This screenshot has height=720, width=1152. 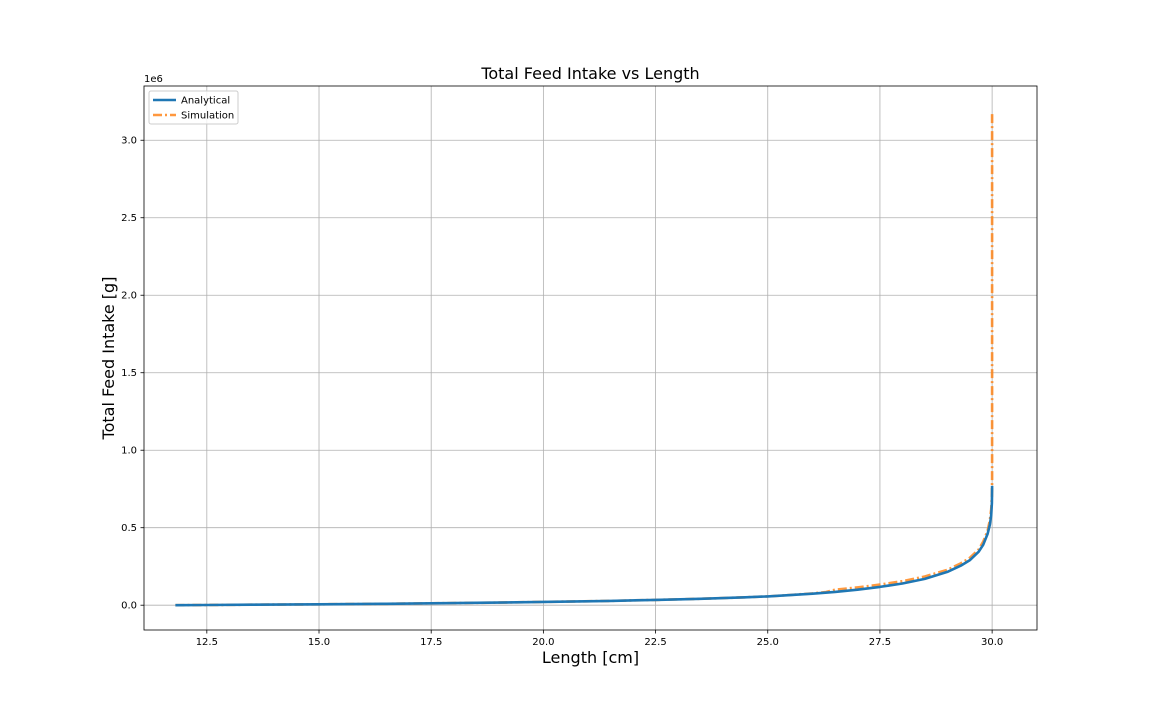 What do you see at coordinates (655, 642) in the screenshot?
I see `x-tick-label: 22.5` at bounding box center [655, 642].